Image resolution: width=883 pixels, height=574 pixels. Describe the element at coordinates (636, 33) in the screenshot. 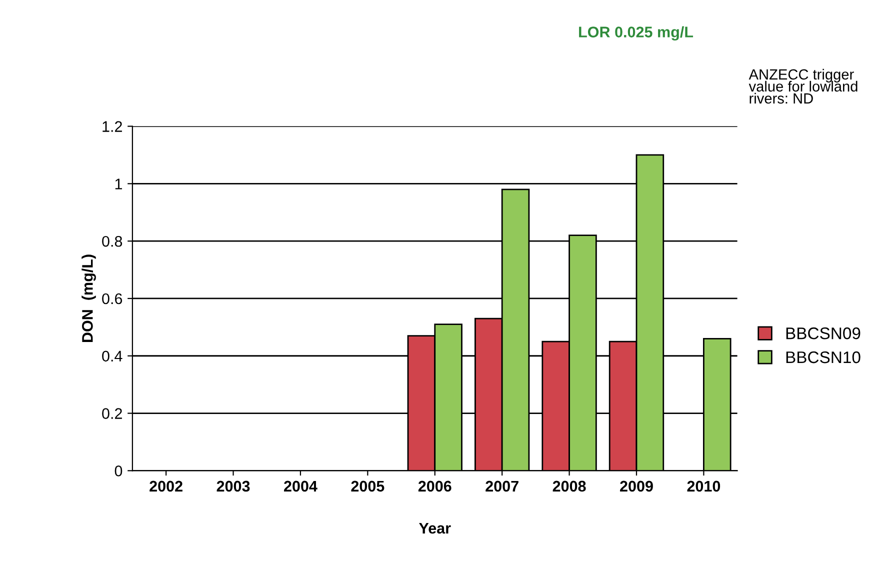

I see `text: LOR 0.025 mg/L` at that location.